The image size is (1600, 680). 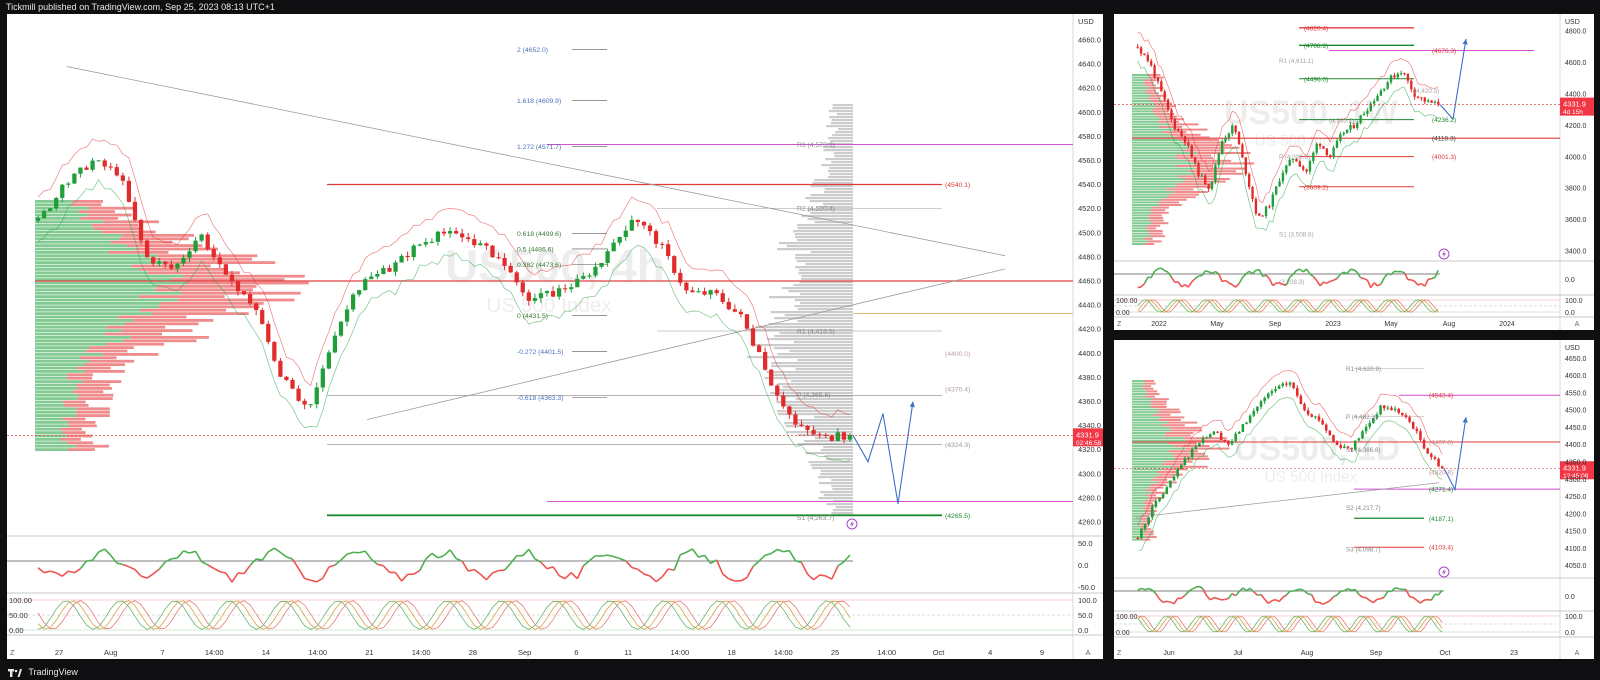 I want to click on last-price-box, so click(x=1577, y=106).